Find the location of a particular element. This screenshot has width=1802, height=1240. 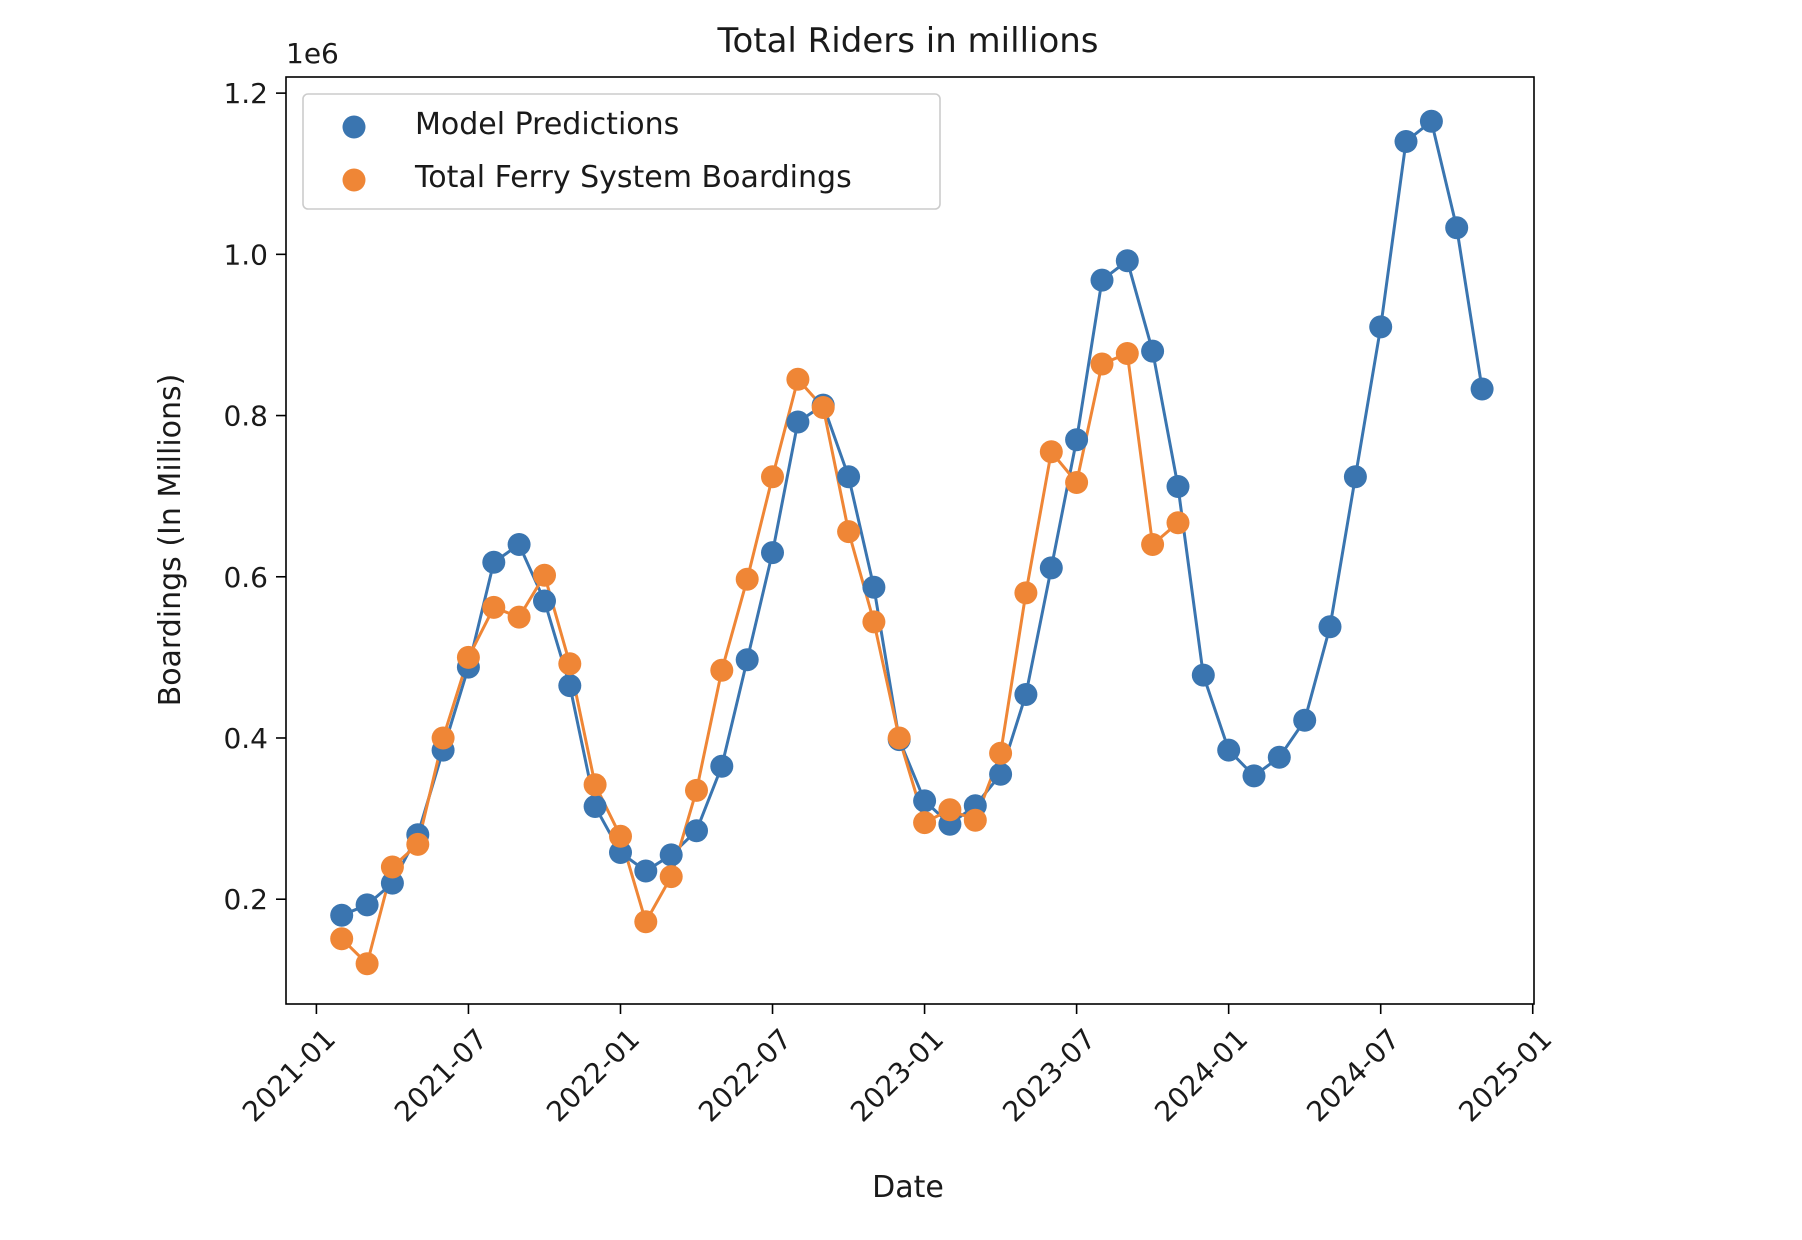

legend-frame is located at coordinates (621, 151).